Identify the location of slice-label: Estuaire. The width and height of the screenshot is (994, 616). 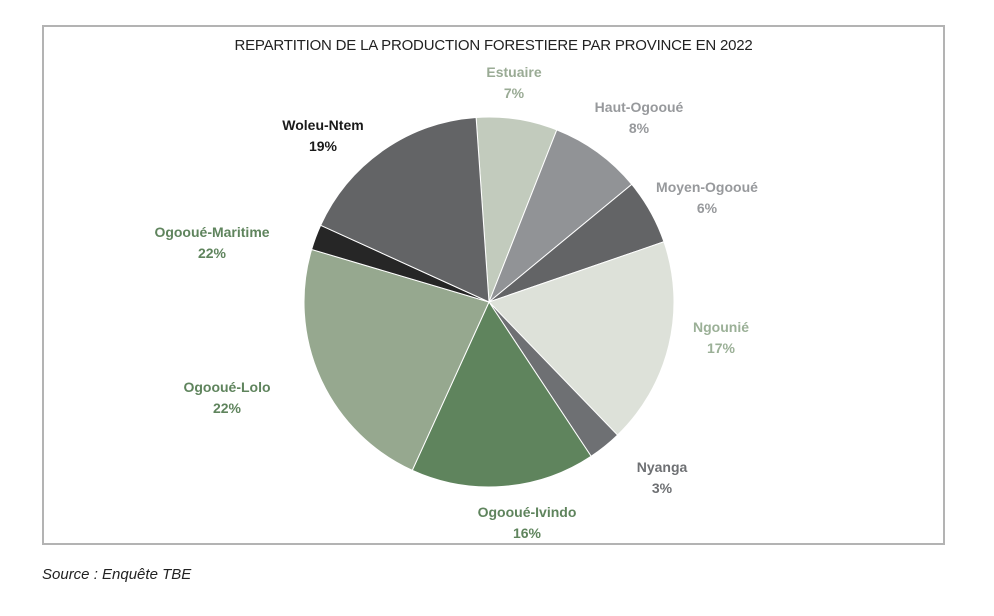
(513, 72).